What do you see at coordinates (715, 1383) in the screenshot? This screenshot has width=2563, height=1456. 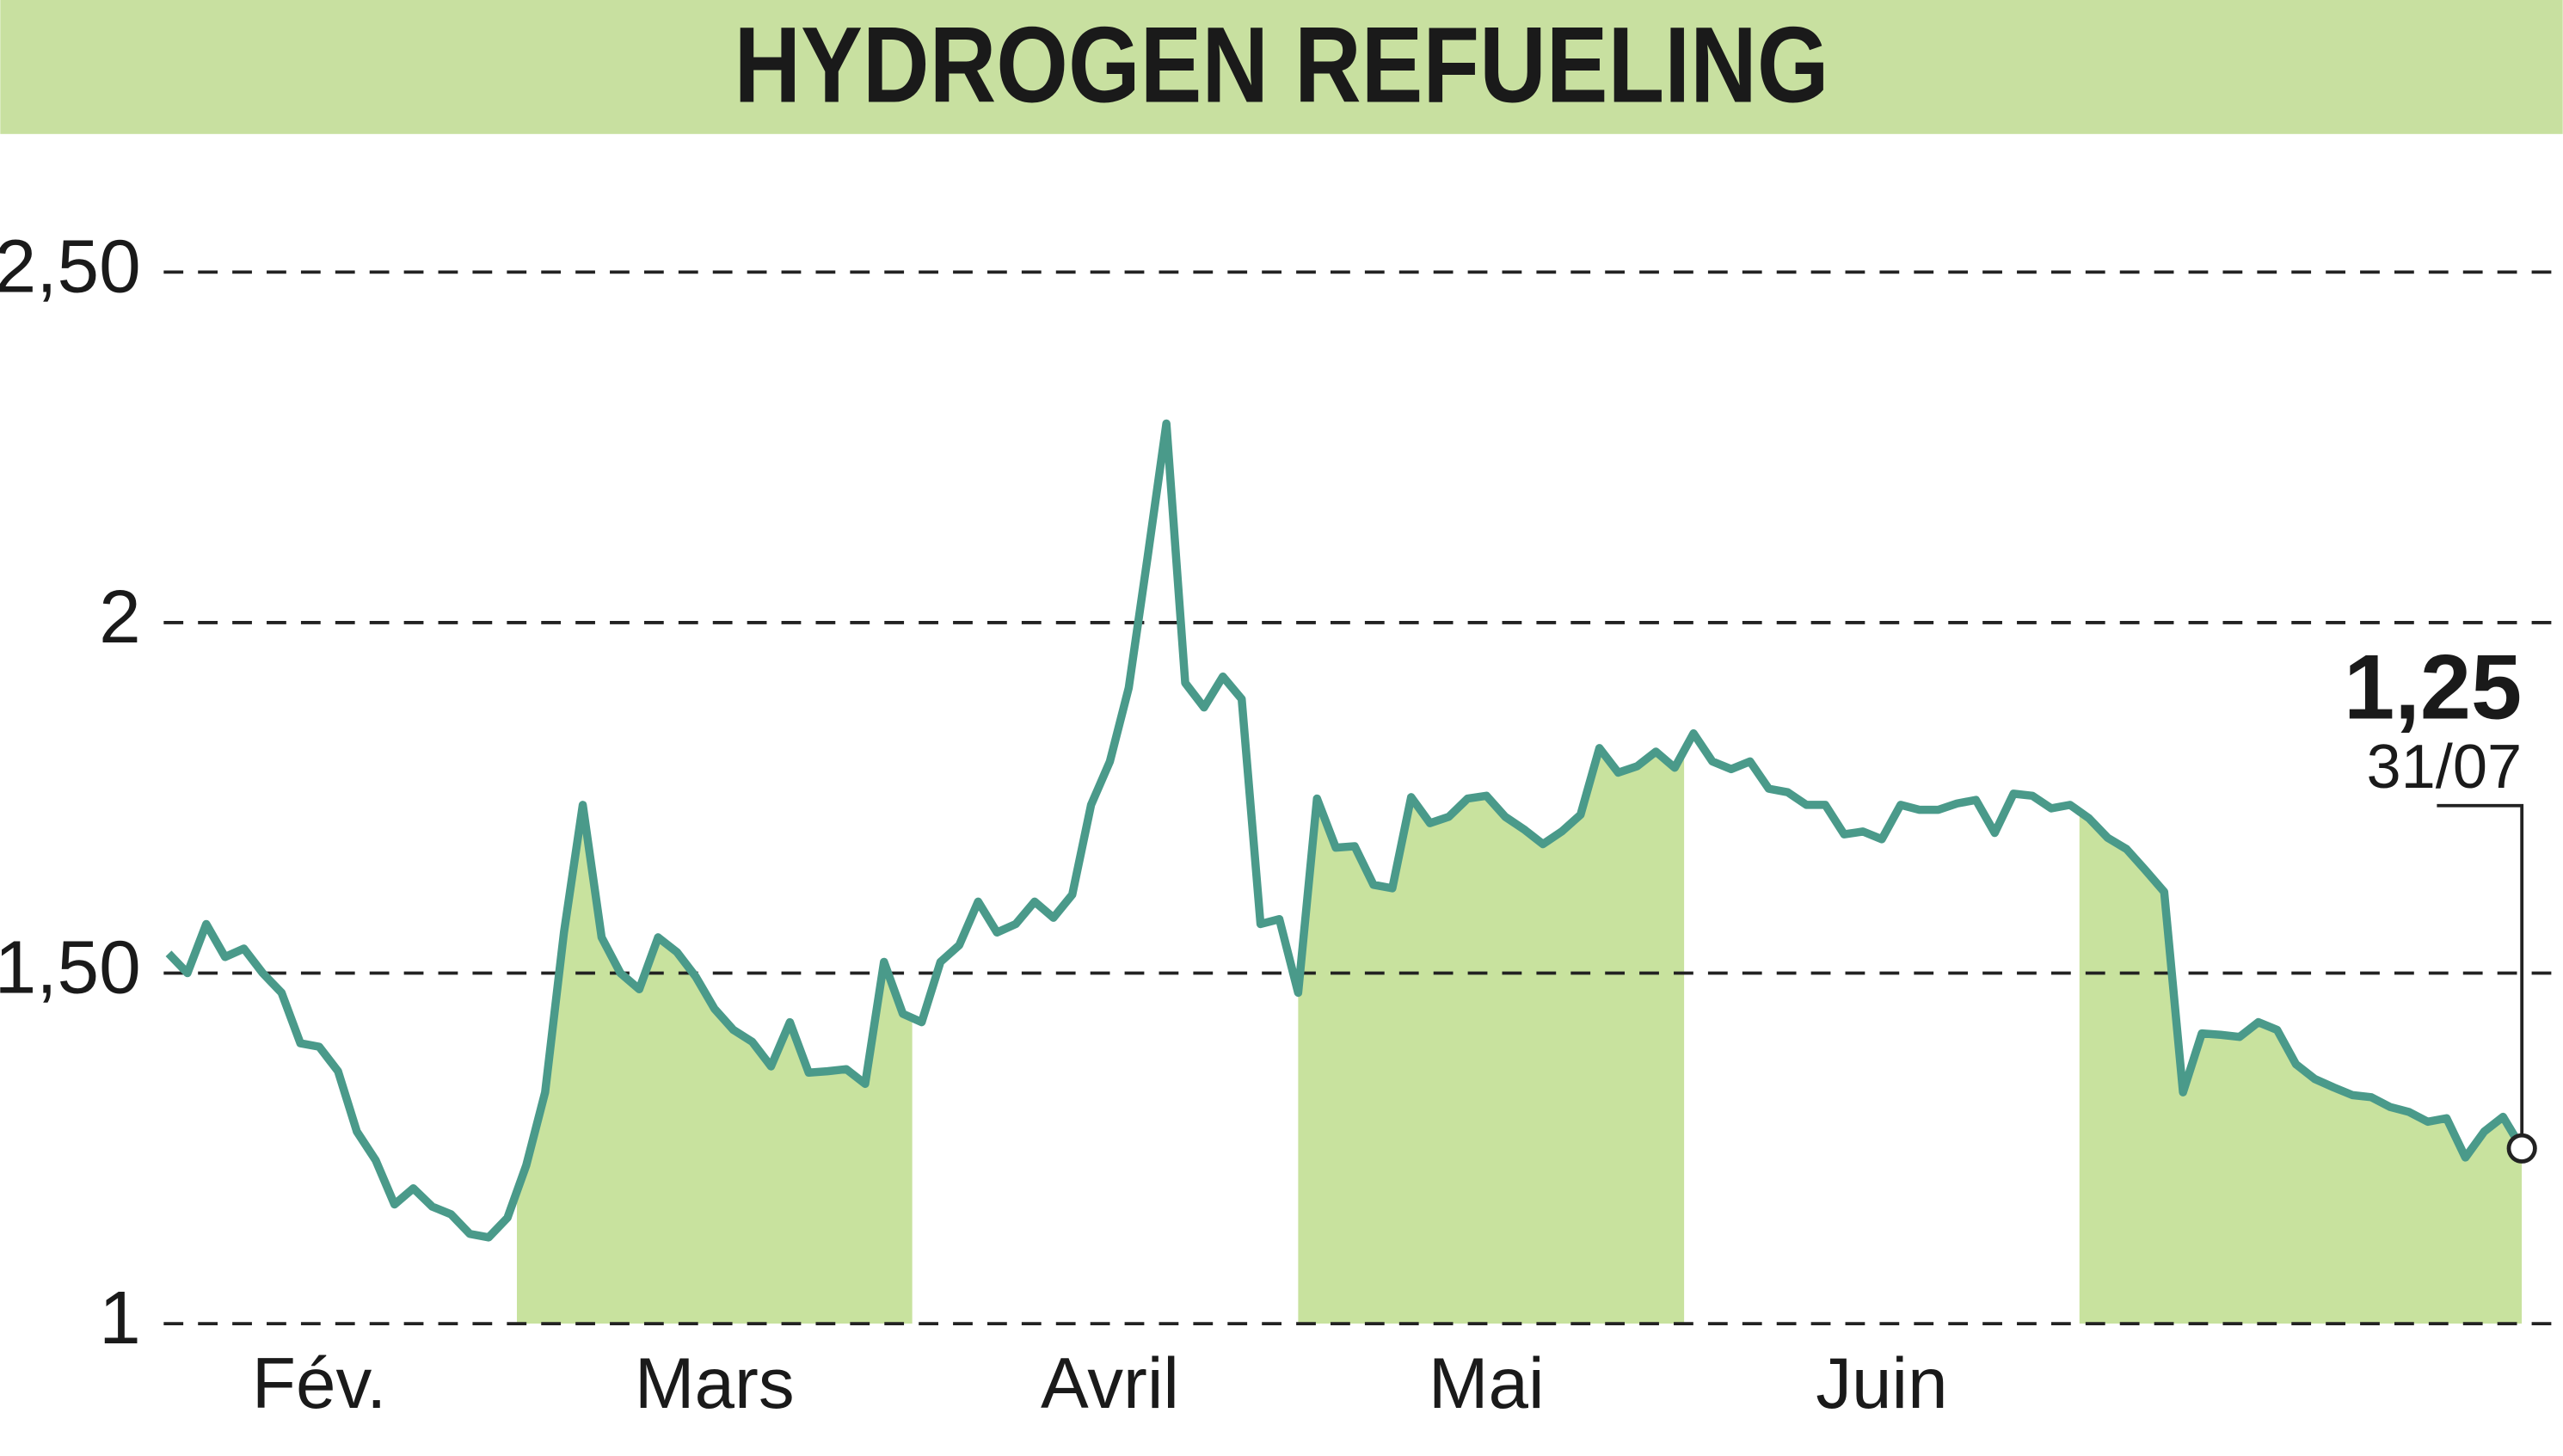 I see `x-tick-label: Mars` at bounding box center [715, 1383].